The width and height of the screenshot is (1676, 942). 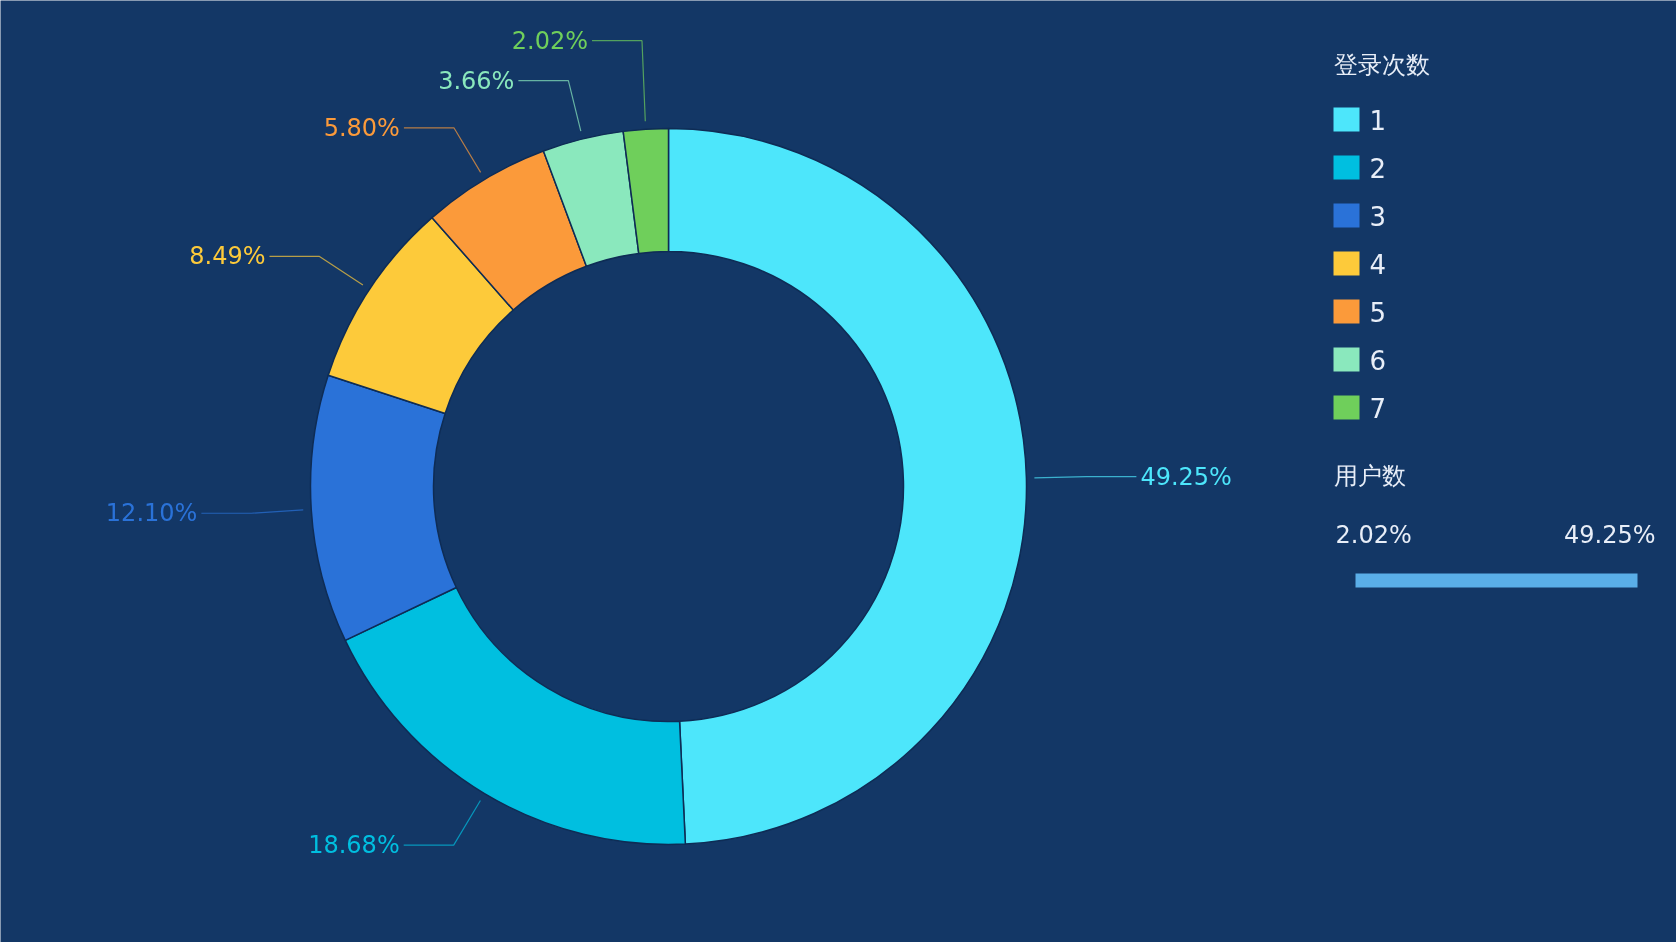 I want to click on data-label: 8.49%, so click(x=227, y=256).